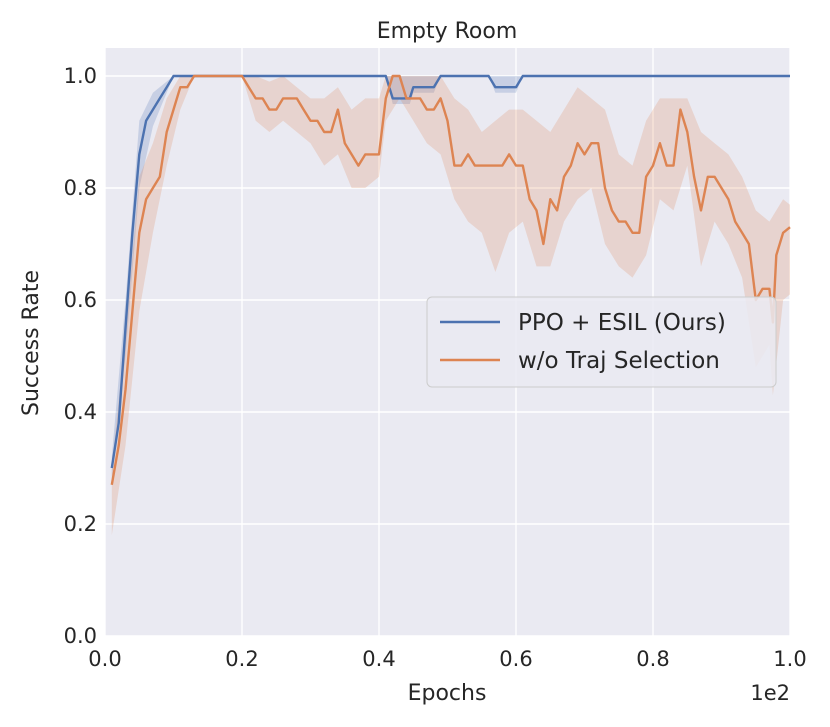 This screenshot has height=727, width=830. What do you see at coordinates (447, 659) in the screenshot?
I see `x-tick-labels: 0.0 0.2 0.4 0.6 0.8 1.0` at bounding box center [447, 659].